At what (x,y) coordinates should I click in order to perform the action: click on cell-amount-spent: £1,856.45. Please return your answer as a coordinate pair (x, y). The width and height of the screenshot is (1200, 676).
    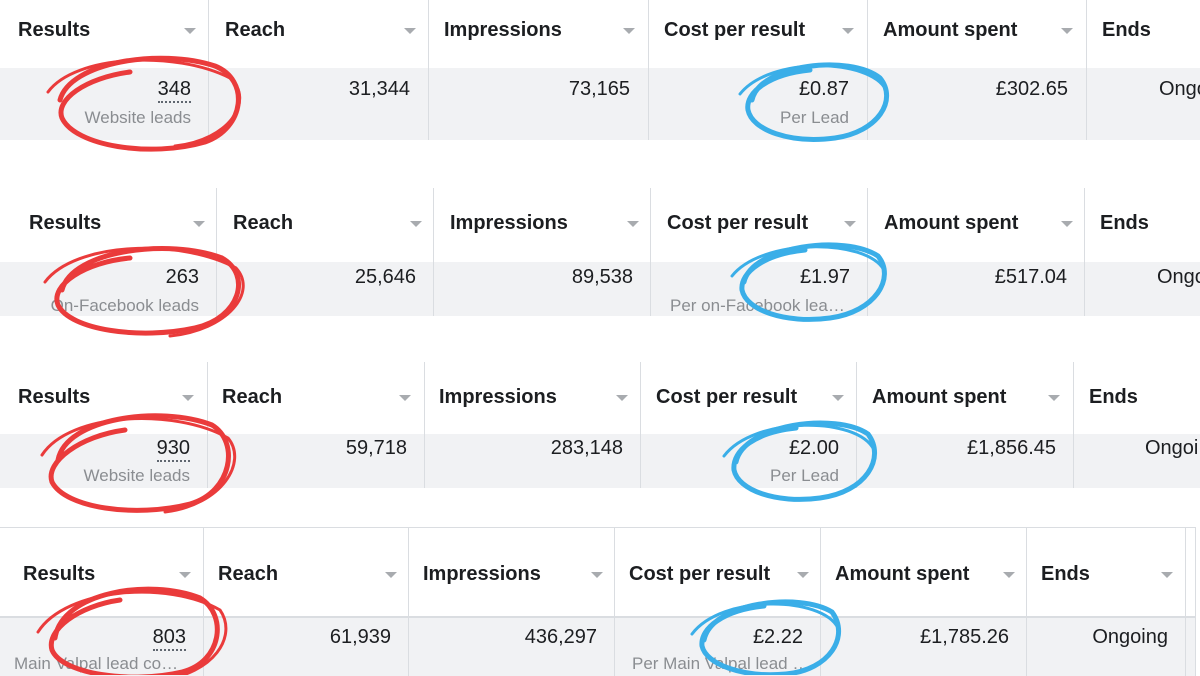
    Looking at the image, I should click on (965, 461).